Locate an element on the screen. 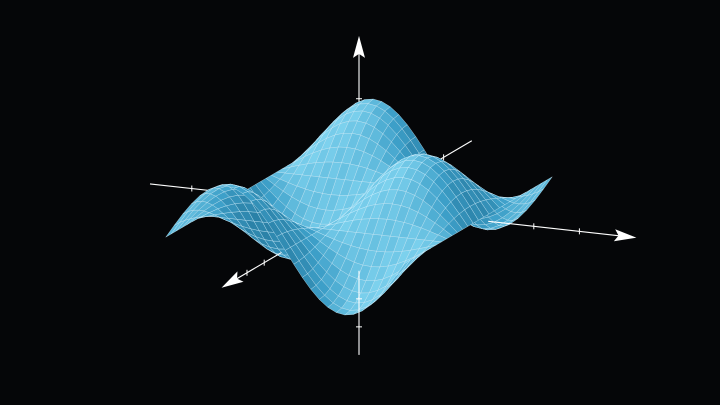 The height and width of the screenshot is (405, 720). x-axis-front is located at coordinates (557, 228).